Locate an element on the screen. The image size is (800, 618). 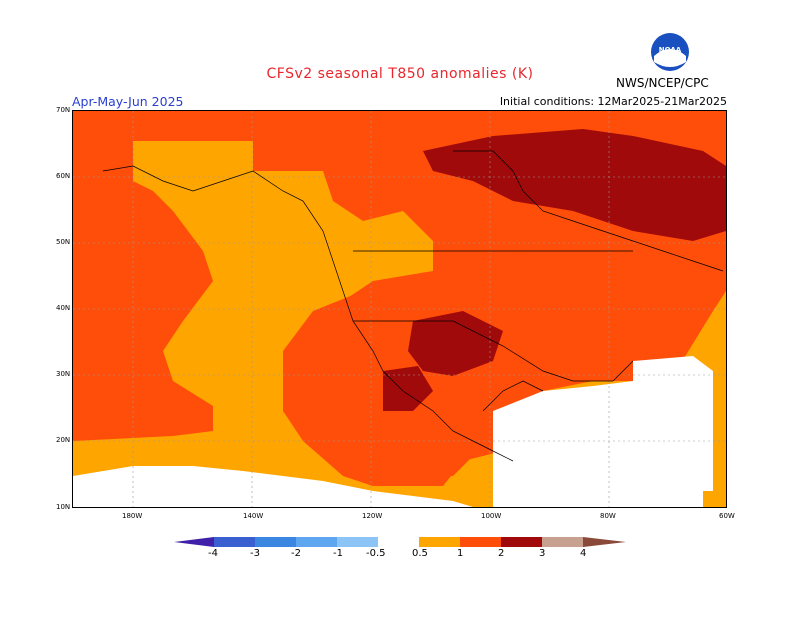
darkred-region-mexico is located at coordinates (408, 388).